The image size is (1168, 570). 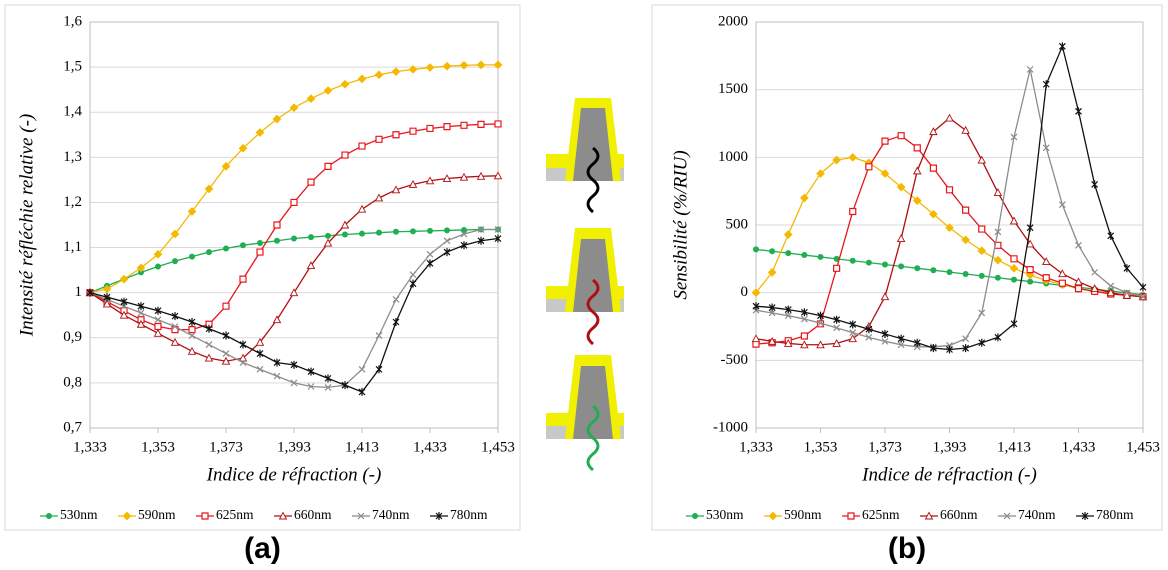 What do you see at coordinates (26, 225) in the screenshot?
I see `y-axis-title: Intensité réfléchie relative (-)` at bounding box center [26, 225].